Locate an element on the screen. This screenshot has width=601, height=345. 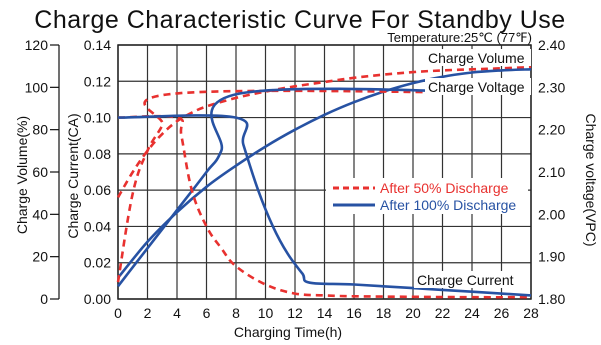
x-tick-label: 16 is located at coordinates (354, 313).